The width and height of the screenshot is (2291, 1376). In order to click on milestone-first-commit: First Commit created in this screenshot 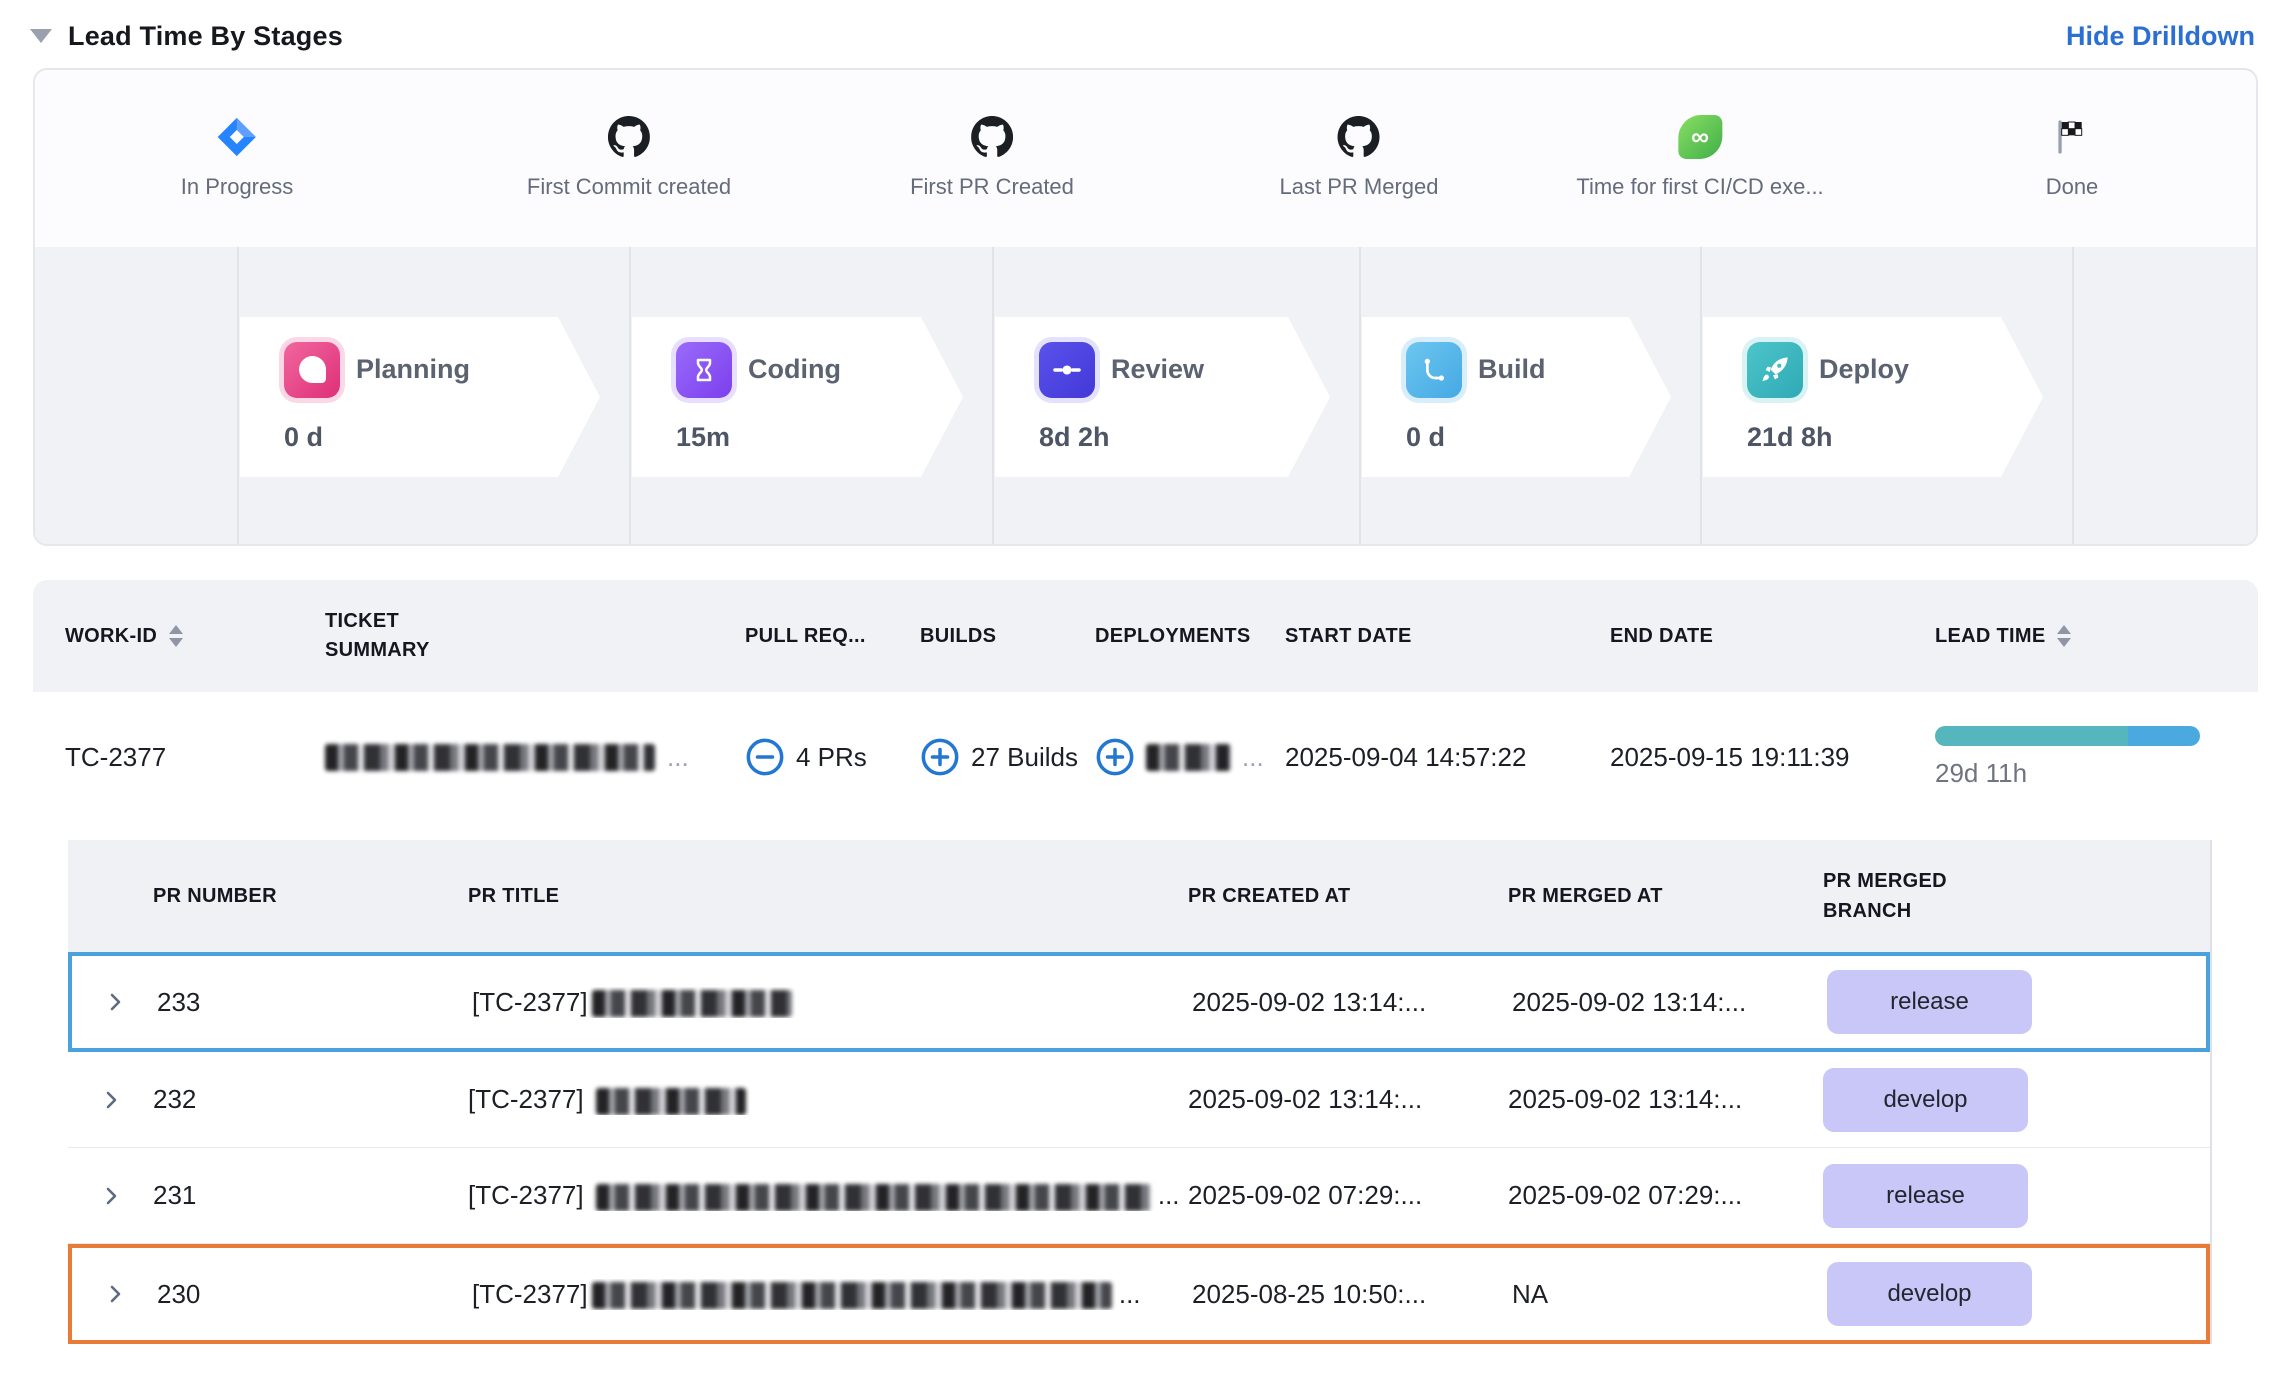, I will do `click(629, 158)`.